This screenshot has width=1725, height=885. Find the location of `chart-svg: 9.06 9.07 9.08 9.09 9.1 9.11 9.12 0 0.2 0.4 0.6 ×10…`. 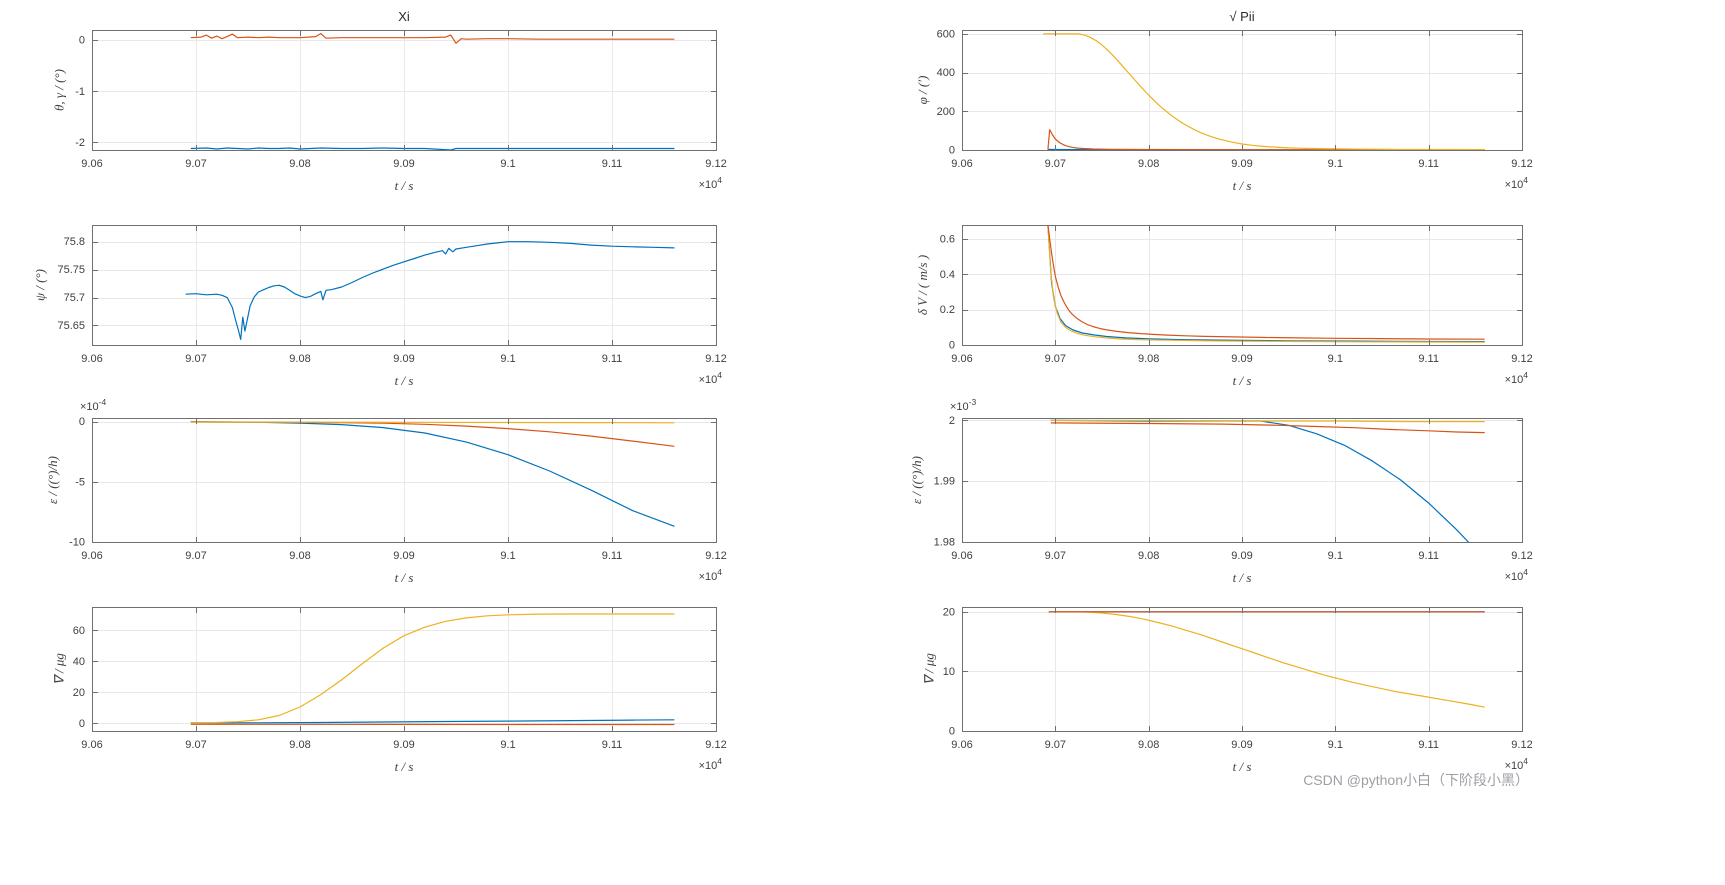

chart-svg: 9.06 9.07 9.08 9.09 9.1 9.11 9.12 0 0.2 0.4 0.6 ×10… is located at coordinates (1224, 306).